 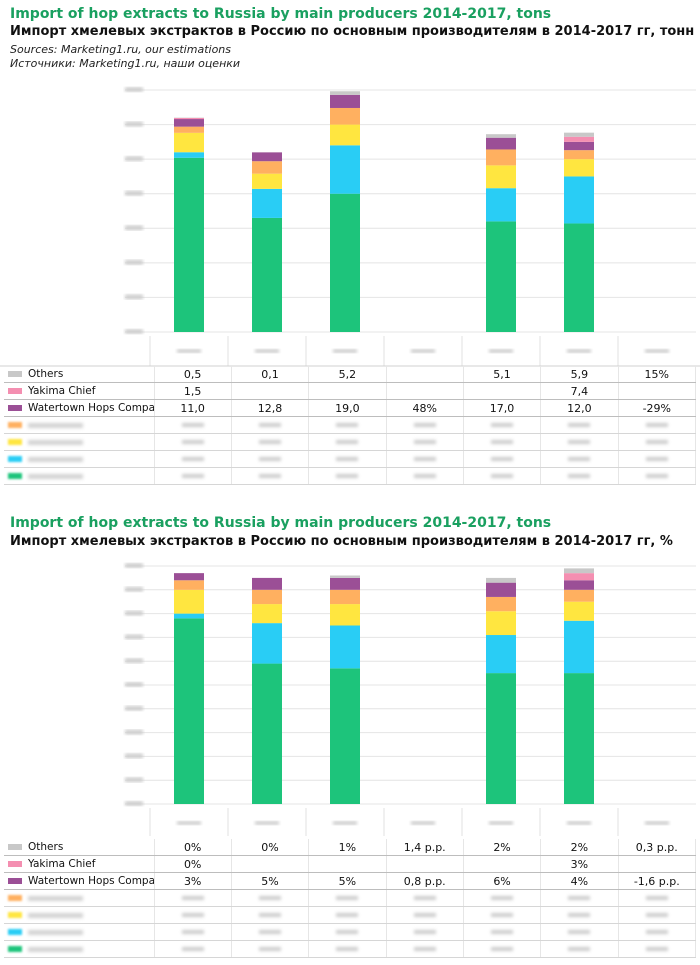 I want to click on bar-segment-yakima, so click(x=579, y=139).